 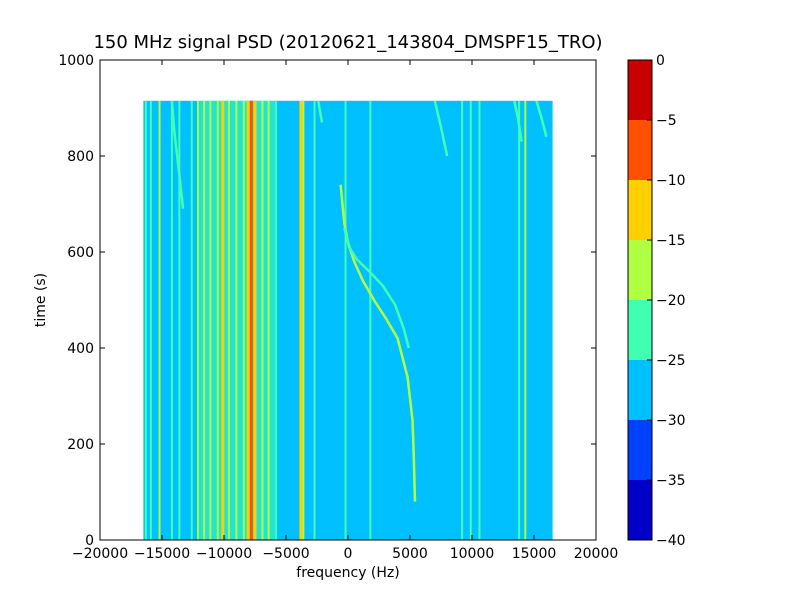 I want to click on y-tick-label: 800, so click(x=80, y=157).